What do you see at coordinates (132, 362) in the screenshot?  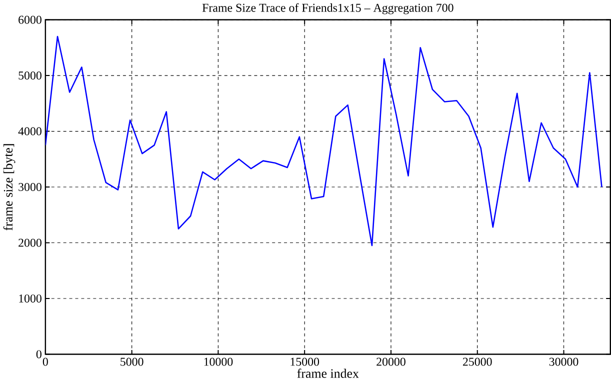 I see `x-tick-label: 5000` at bounding box center [132, 362].